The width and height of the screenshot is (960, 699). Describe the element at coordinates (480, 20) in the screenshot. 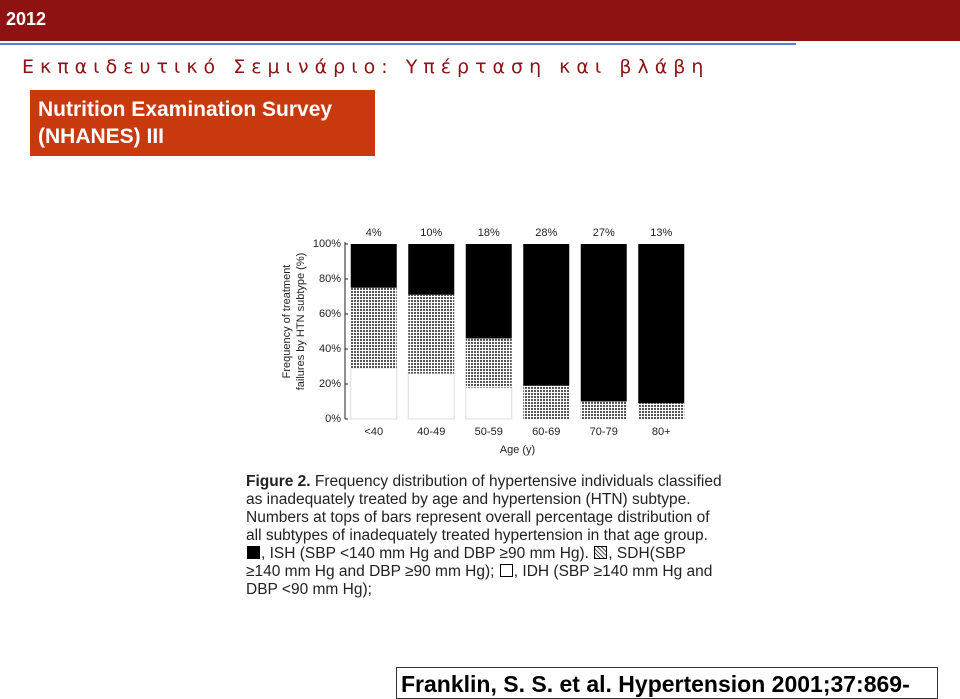

I see `header-bar: 2012` at that location.